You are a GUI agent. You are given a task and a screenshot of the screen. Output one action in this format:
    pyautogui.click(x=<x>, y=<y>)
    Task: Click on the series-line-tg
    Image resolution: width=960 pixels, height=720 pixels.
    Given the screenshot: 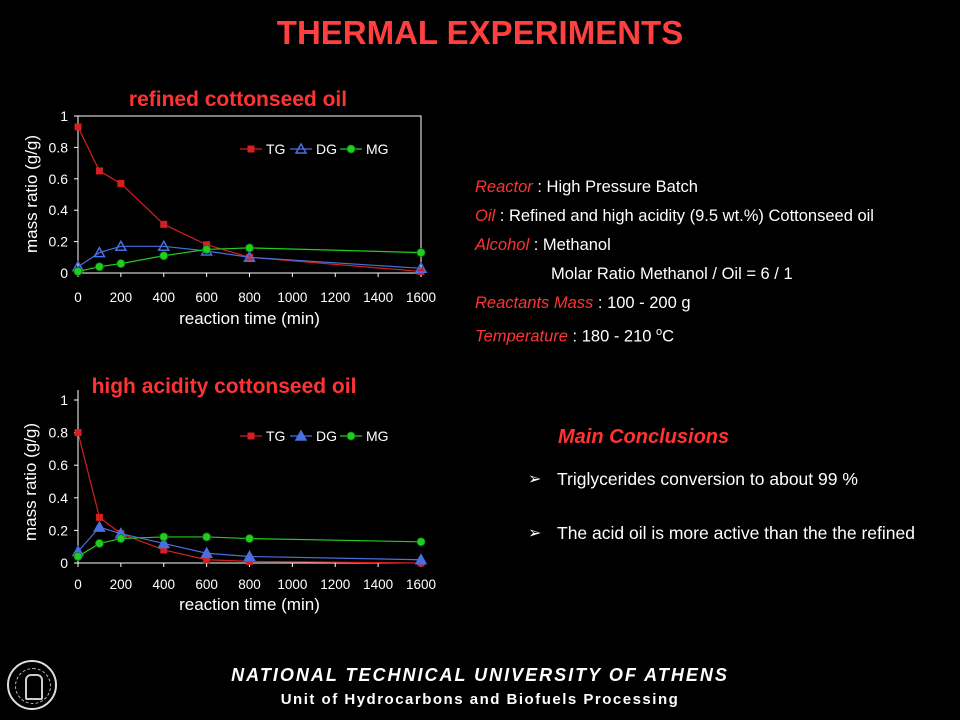 What is the action you would take?
    pyautogui.click(x=249, y=498)
    